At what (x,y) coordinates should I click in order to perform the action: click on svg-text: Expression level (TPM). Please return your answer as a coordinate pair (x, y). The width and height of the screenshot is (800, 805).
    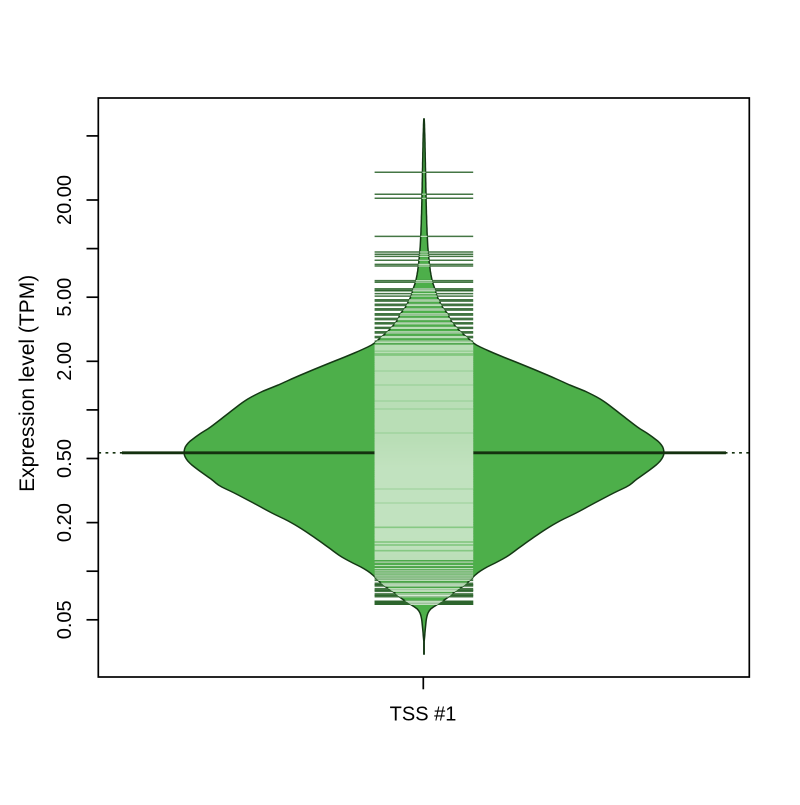
    Looking at the image, I should click on (27, 383).